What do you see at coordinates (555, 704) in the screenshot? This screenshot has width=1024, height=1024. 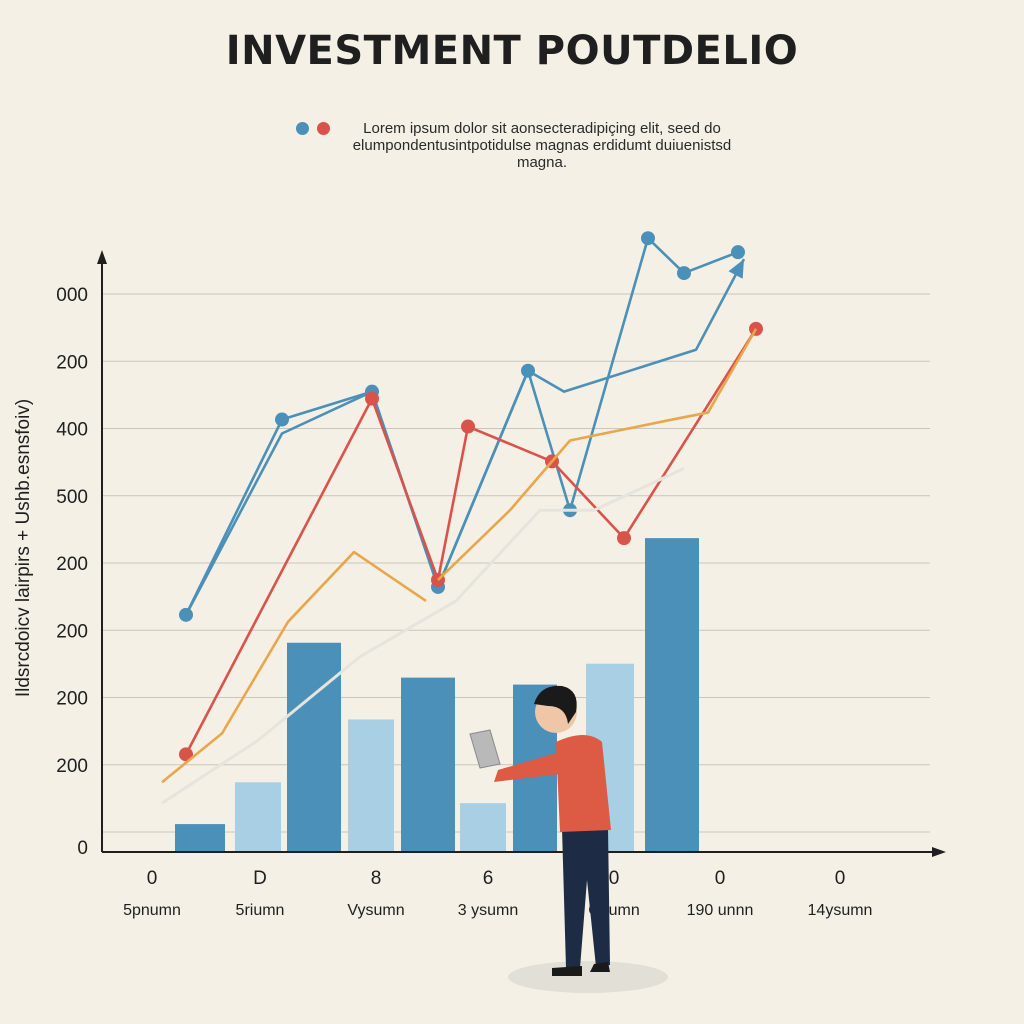 I see `person-hair` at bounding box center [555, 704].